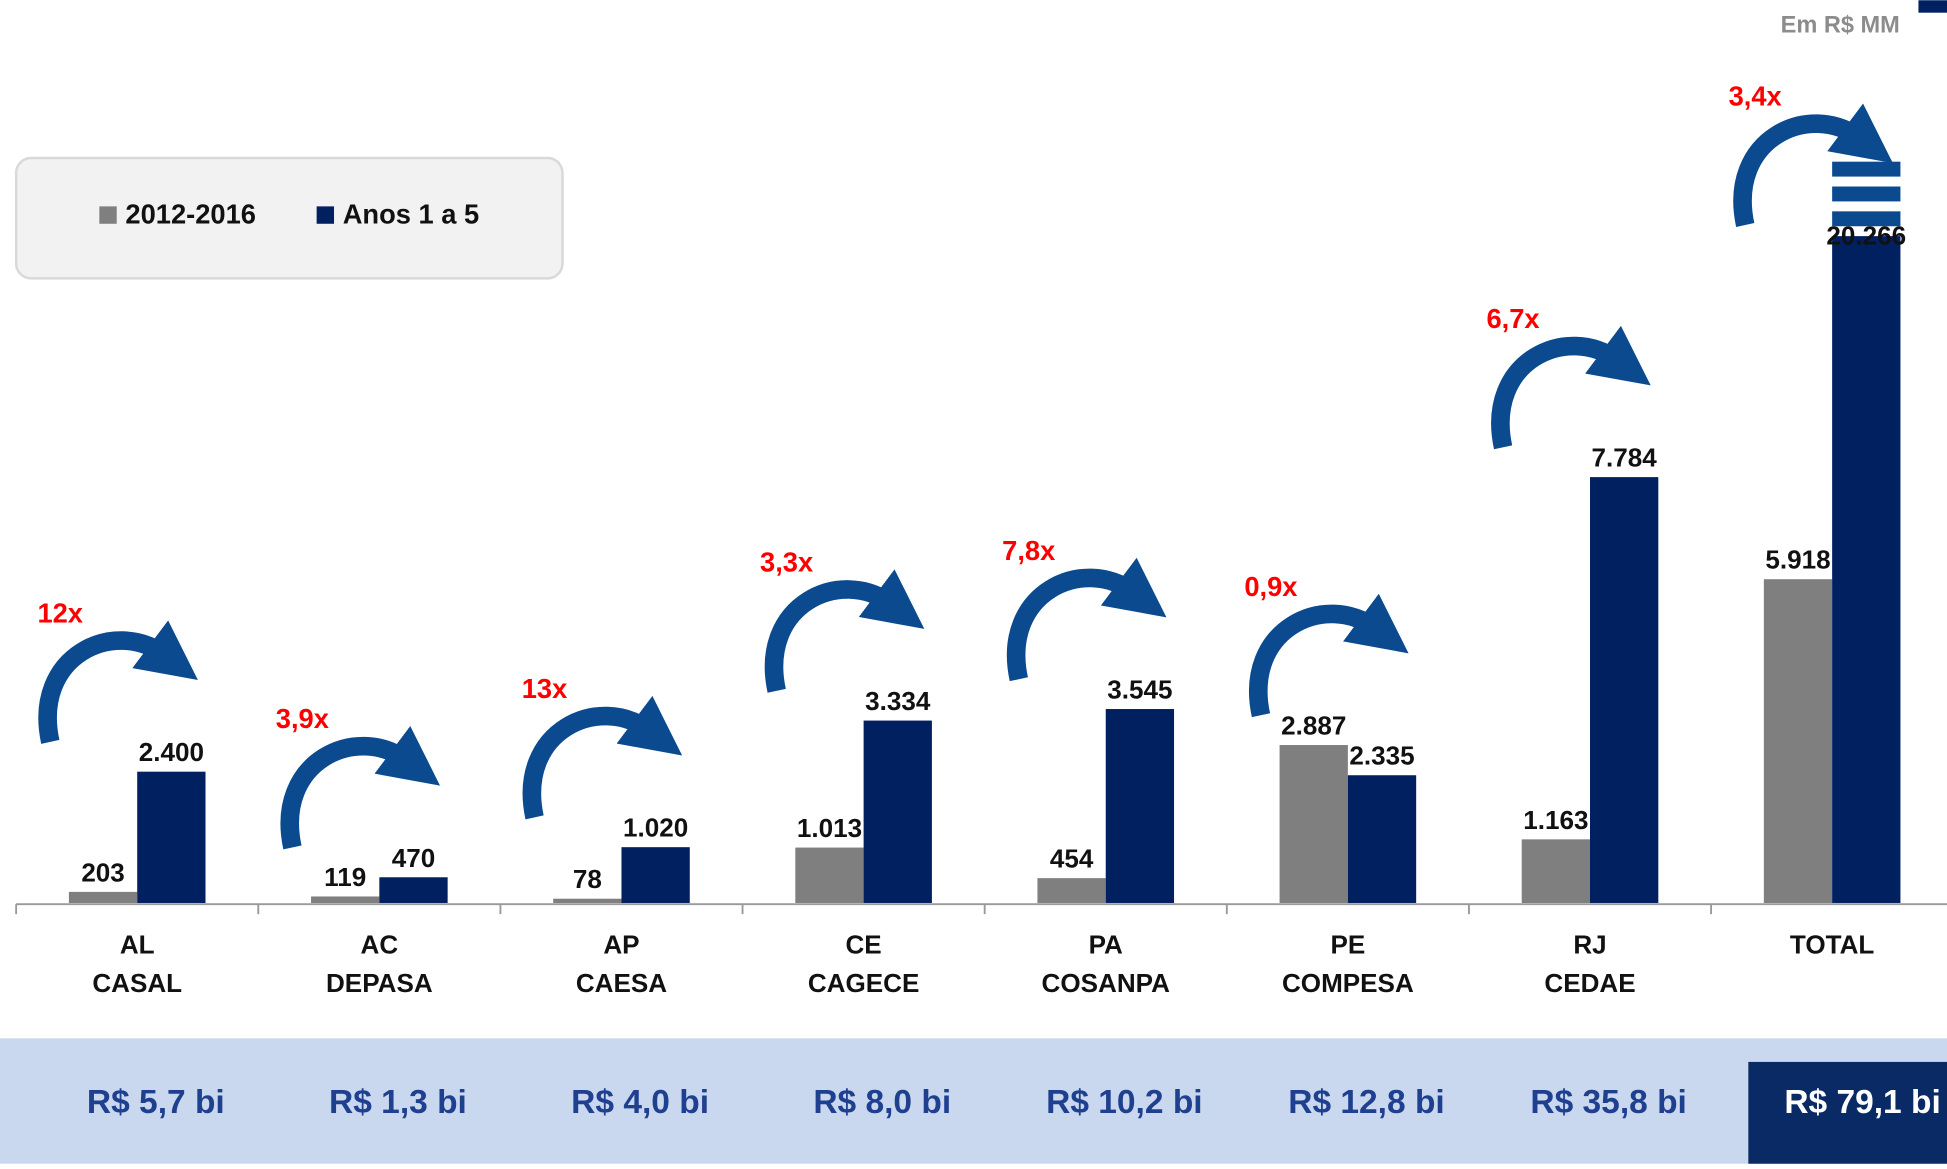 The height and width of the screenshot is (1169, 1947). I want to click on value-label: 470, so click(413, 858).